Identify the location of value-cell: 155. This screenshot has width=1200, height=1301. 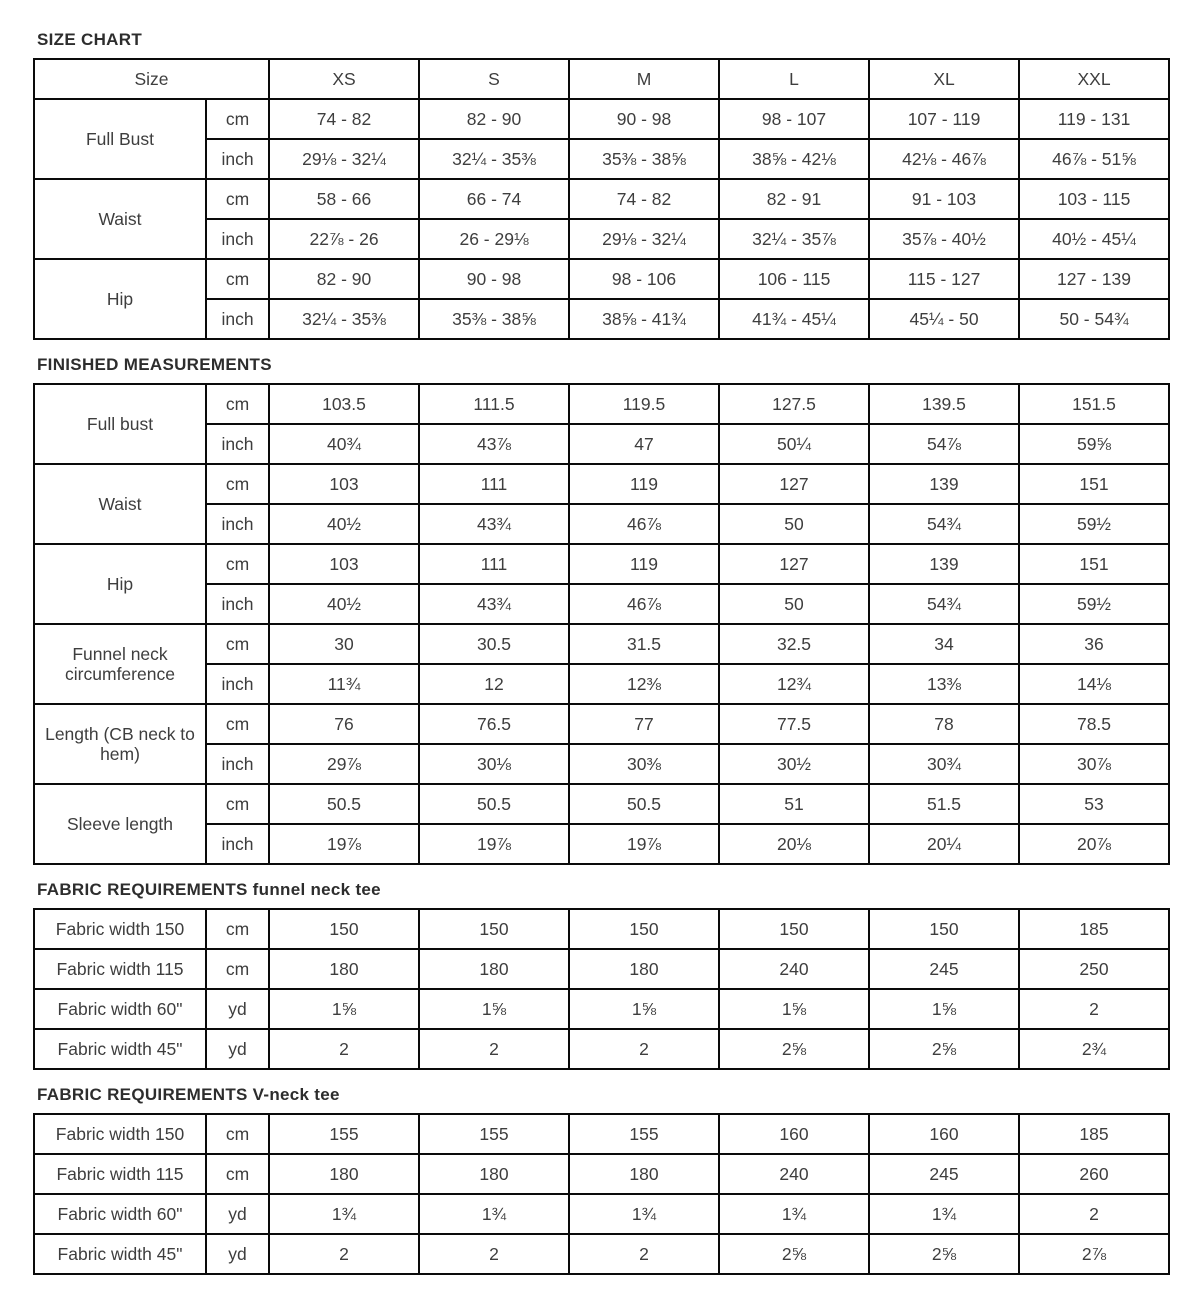
(644, 1134).